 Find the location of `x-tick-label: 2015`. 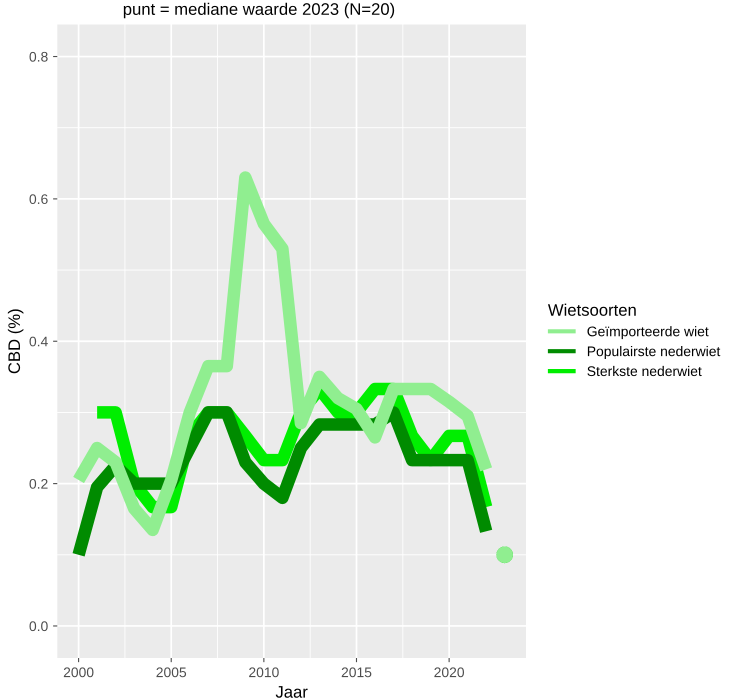

x-tick-label: 2015 is located at coordinates (357, 672).